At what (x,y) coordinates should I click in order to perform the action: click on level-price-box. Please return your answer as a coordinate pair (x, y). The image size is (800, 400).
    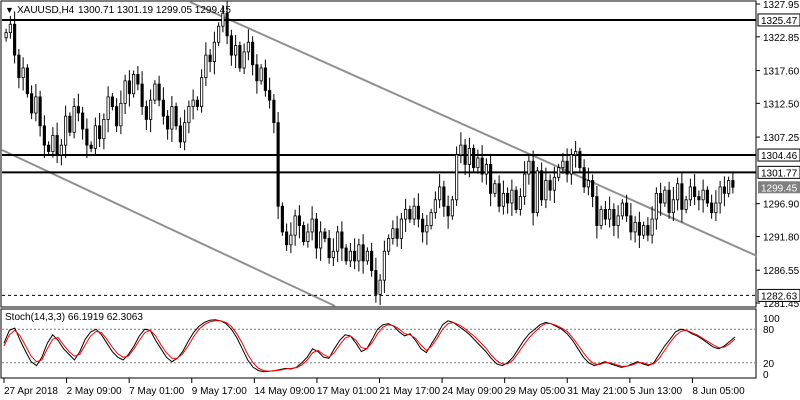
    Looking at the image, I should click on (778, 172).